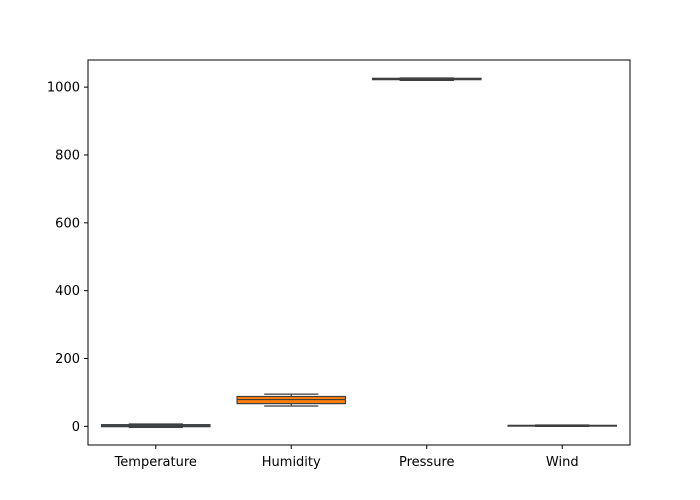 The height and width of the screenshot is (500, 700). Describe the element at coordinates (346, 457) in the screenshot. I see `x-axis: Temperature Humidity Pressure Wind` at that location.